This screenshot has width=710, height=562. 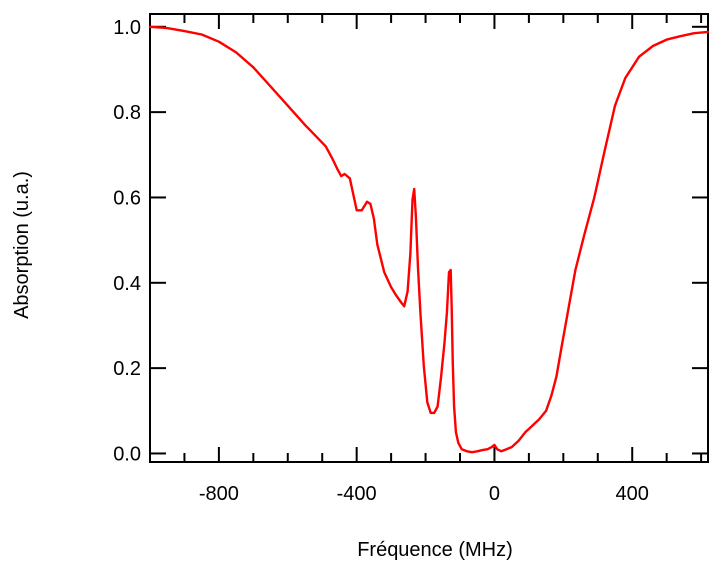 I want to click on y-tick-label: 0.4, so click(x=127, y=284).